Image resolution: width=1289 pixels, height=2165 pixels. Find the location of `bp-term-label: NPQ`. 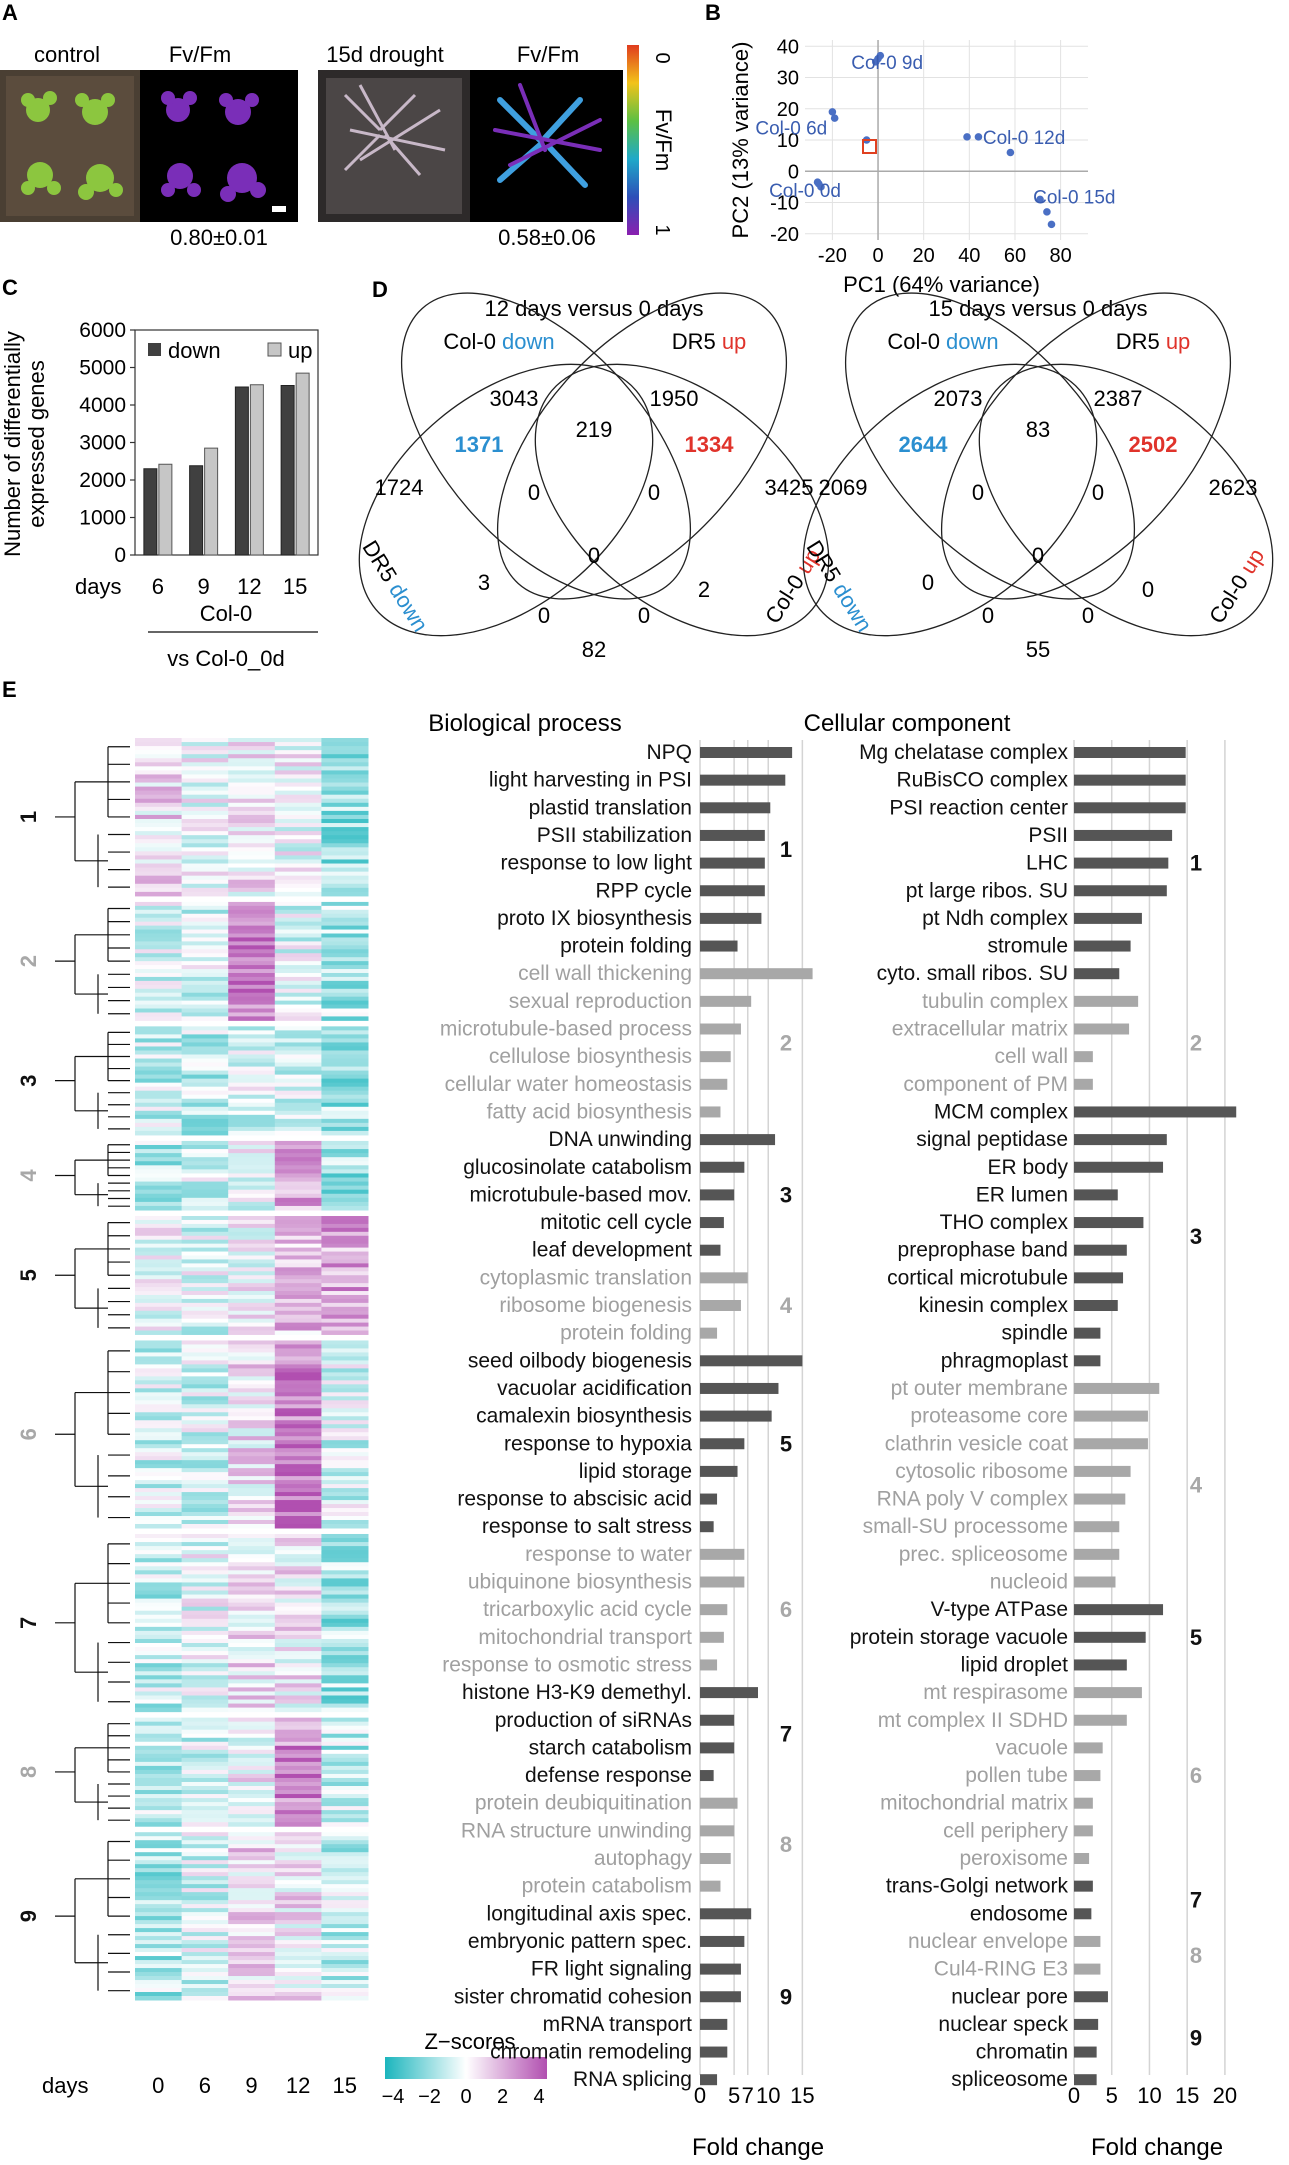

bp-term-label: NPQ is located at coordinates (669, 752).